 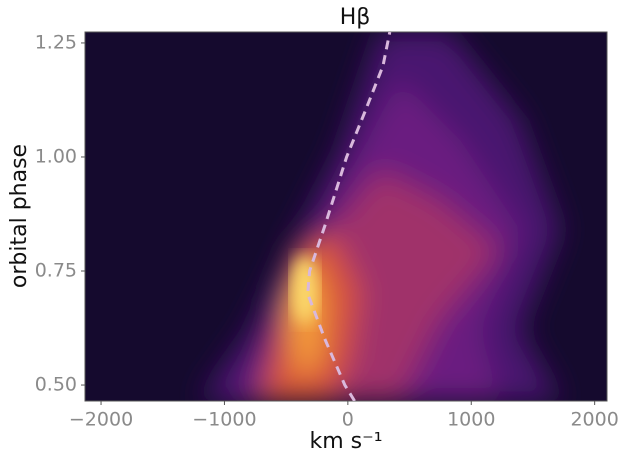 What do you see at coordinates (471, 420) in the screenshot?
I see `x-tick-label: 1000` at bounding box center [471, 420].